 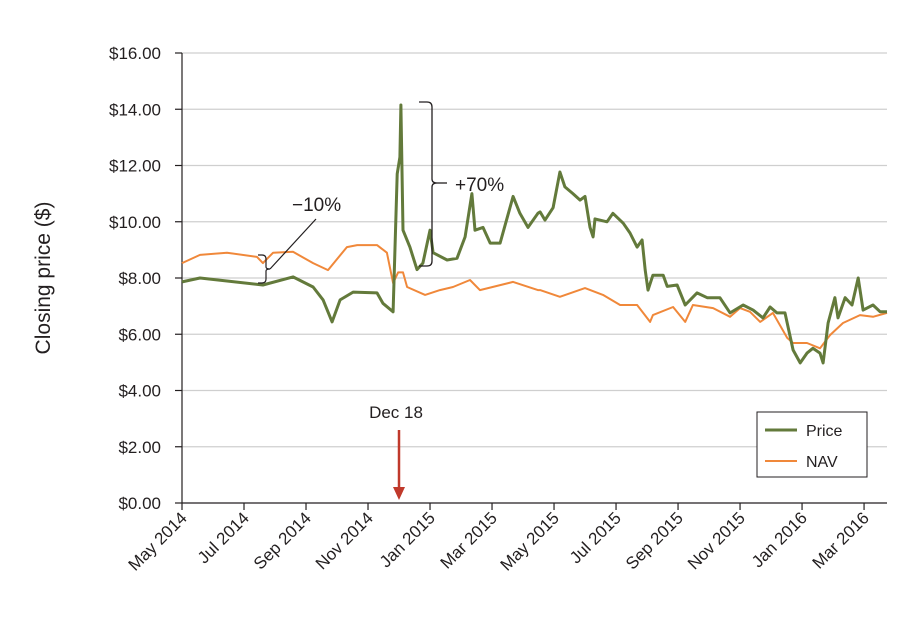 What do you see at coordinates (407, 539) in the screenshot?
I see `x-tick-label: Jan 2015` at bounding box center [407, 539].